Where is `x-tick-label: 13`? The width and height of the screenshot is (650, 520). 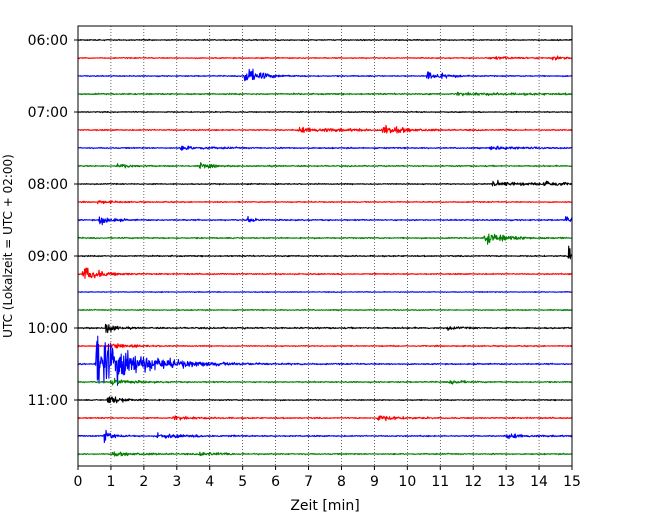 x-tick-label: 13 is located at coordinates (506, 482).